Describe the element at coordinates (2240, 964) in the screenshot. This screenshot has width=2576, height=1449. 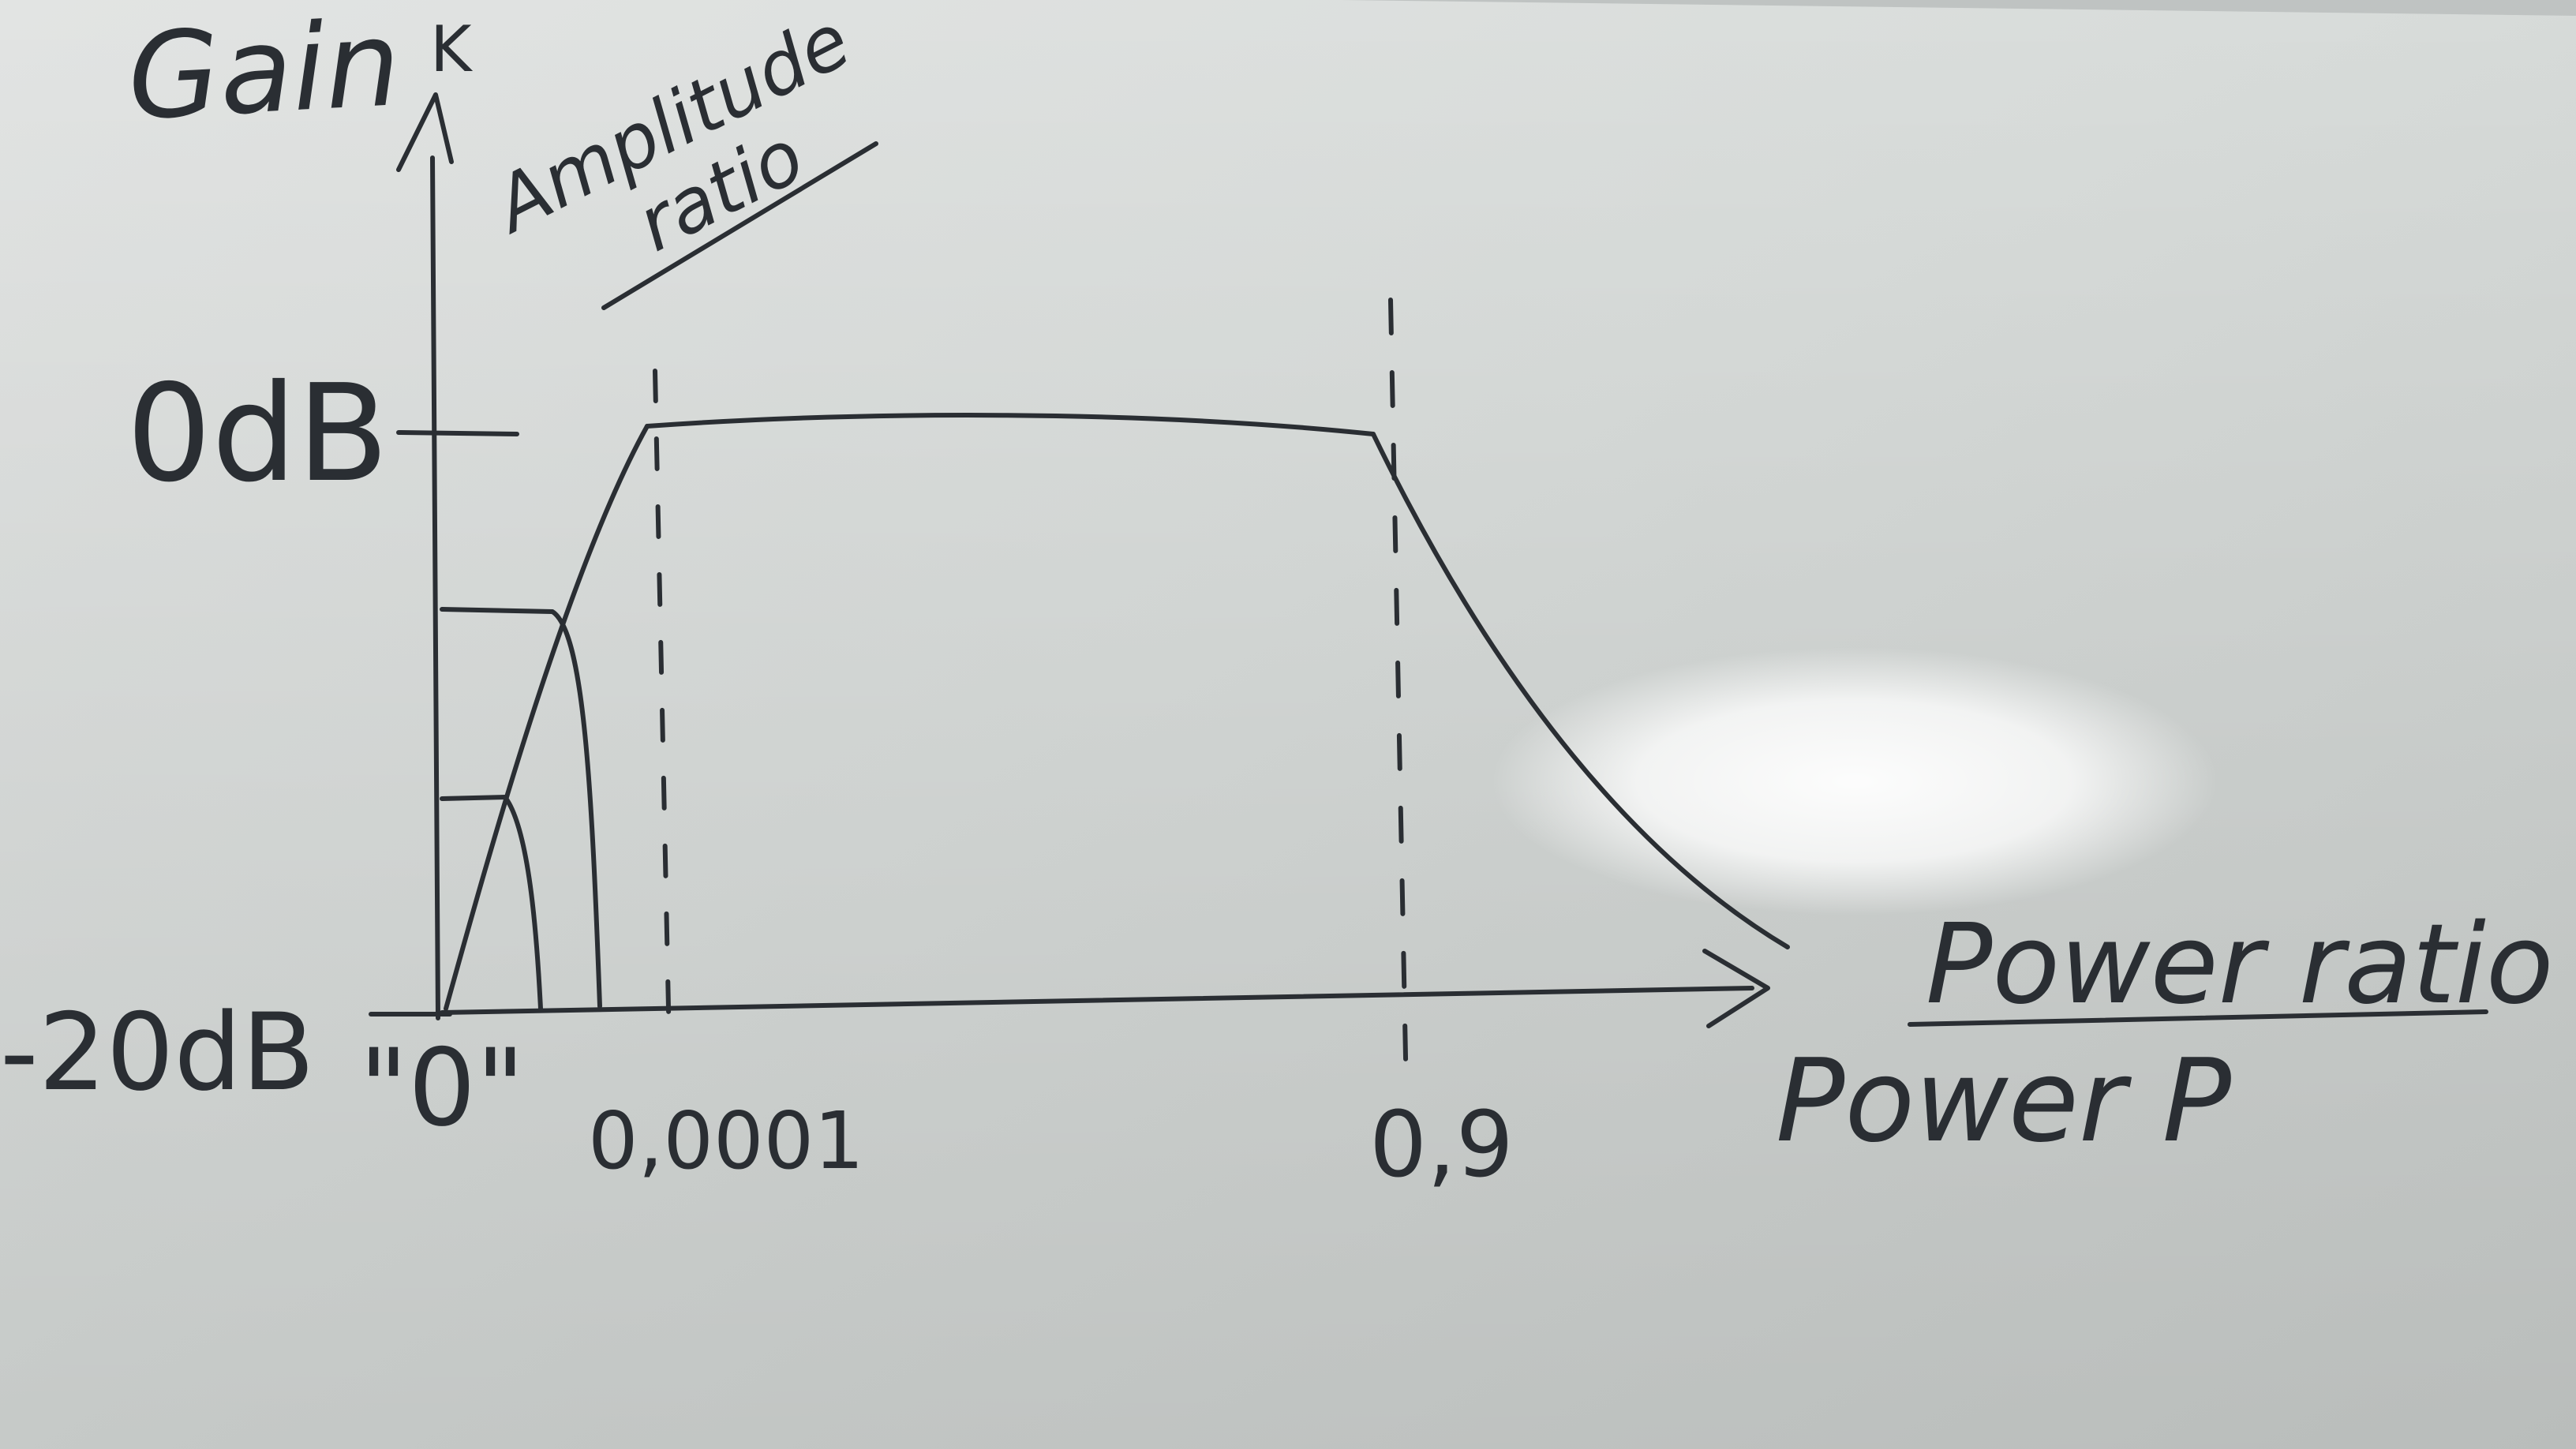
I see `label-power-ratio: Power ratio` at that location.